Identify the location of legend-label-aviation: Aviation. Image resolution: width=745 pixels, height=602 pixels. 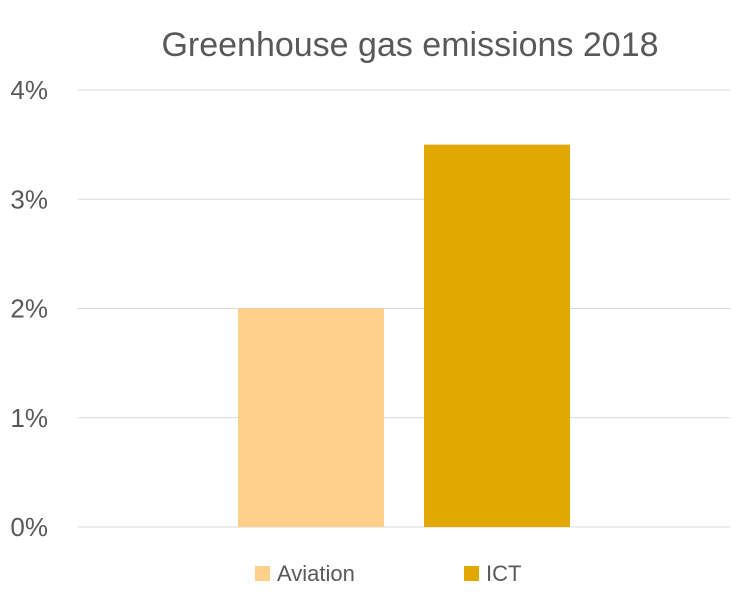
(316, 573).